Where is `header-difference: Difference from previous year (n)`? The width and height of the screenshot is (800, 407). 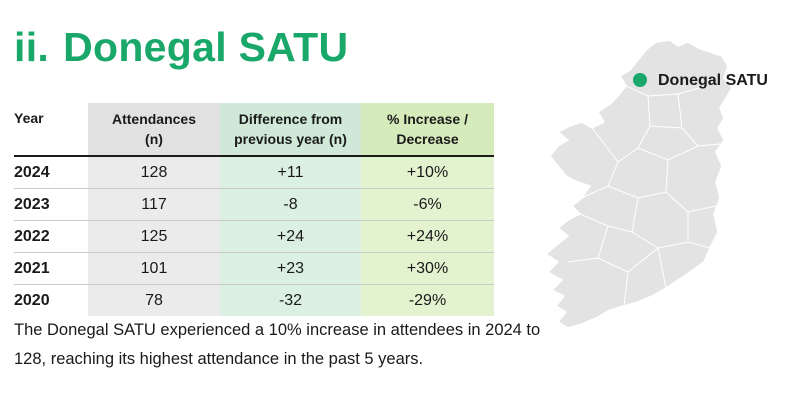
header-difference: Difference from previous year (n) is located at coordinates (290, 130).